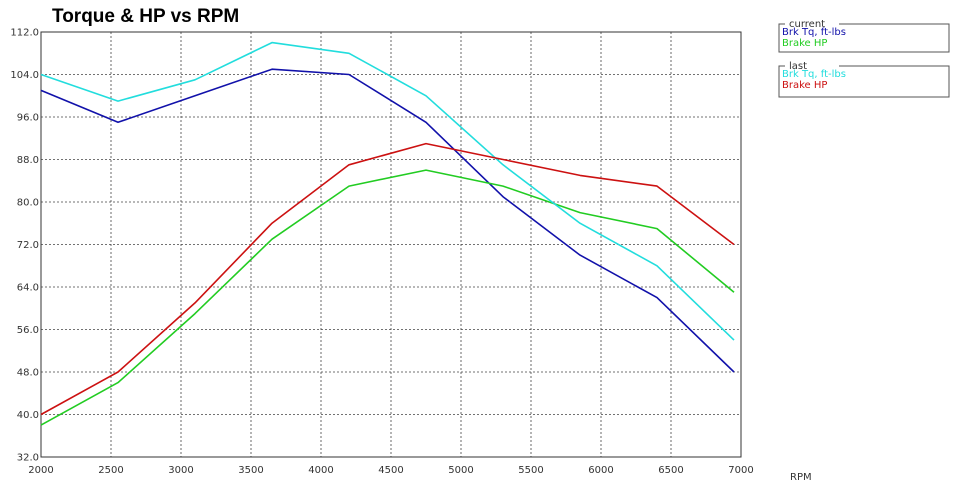  I want to click on x-axis-label: RPM, so click(801, 477).